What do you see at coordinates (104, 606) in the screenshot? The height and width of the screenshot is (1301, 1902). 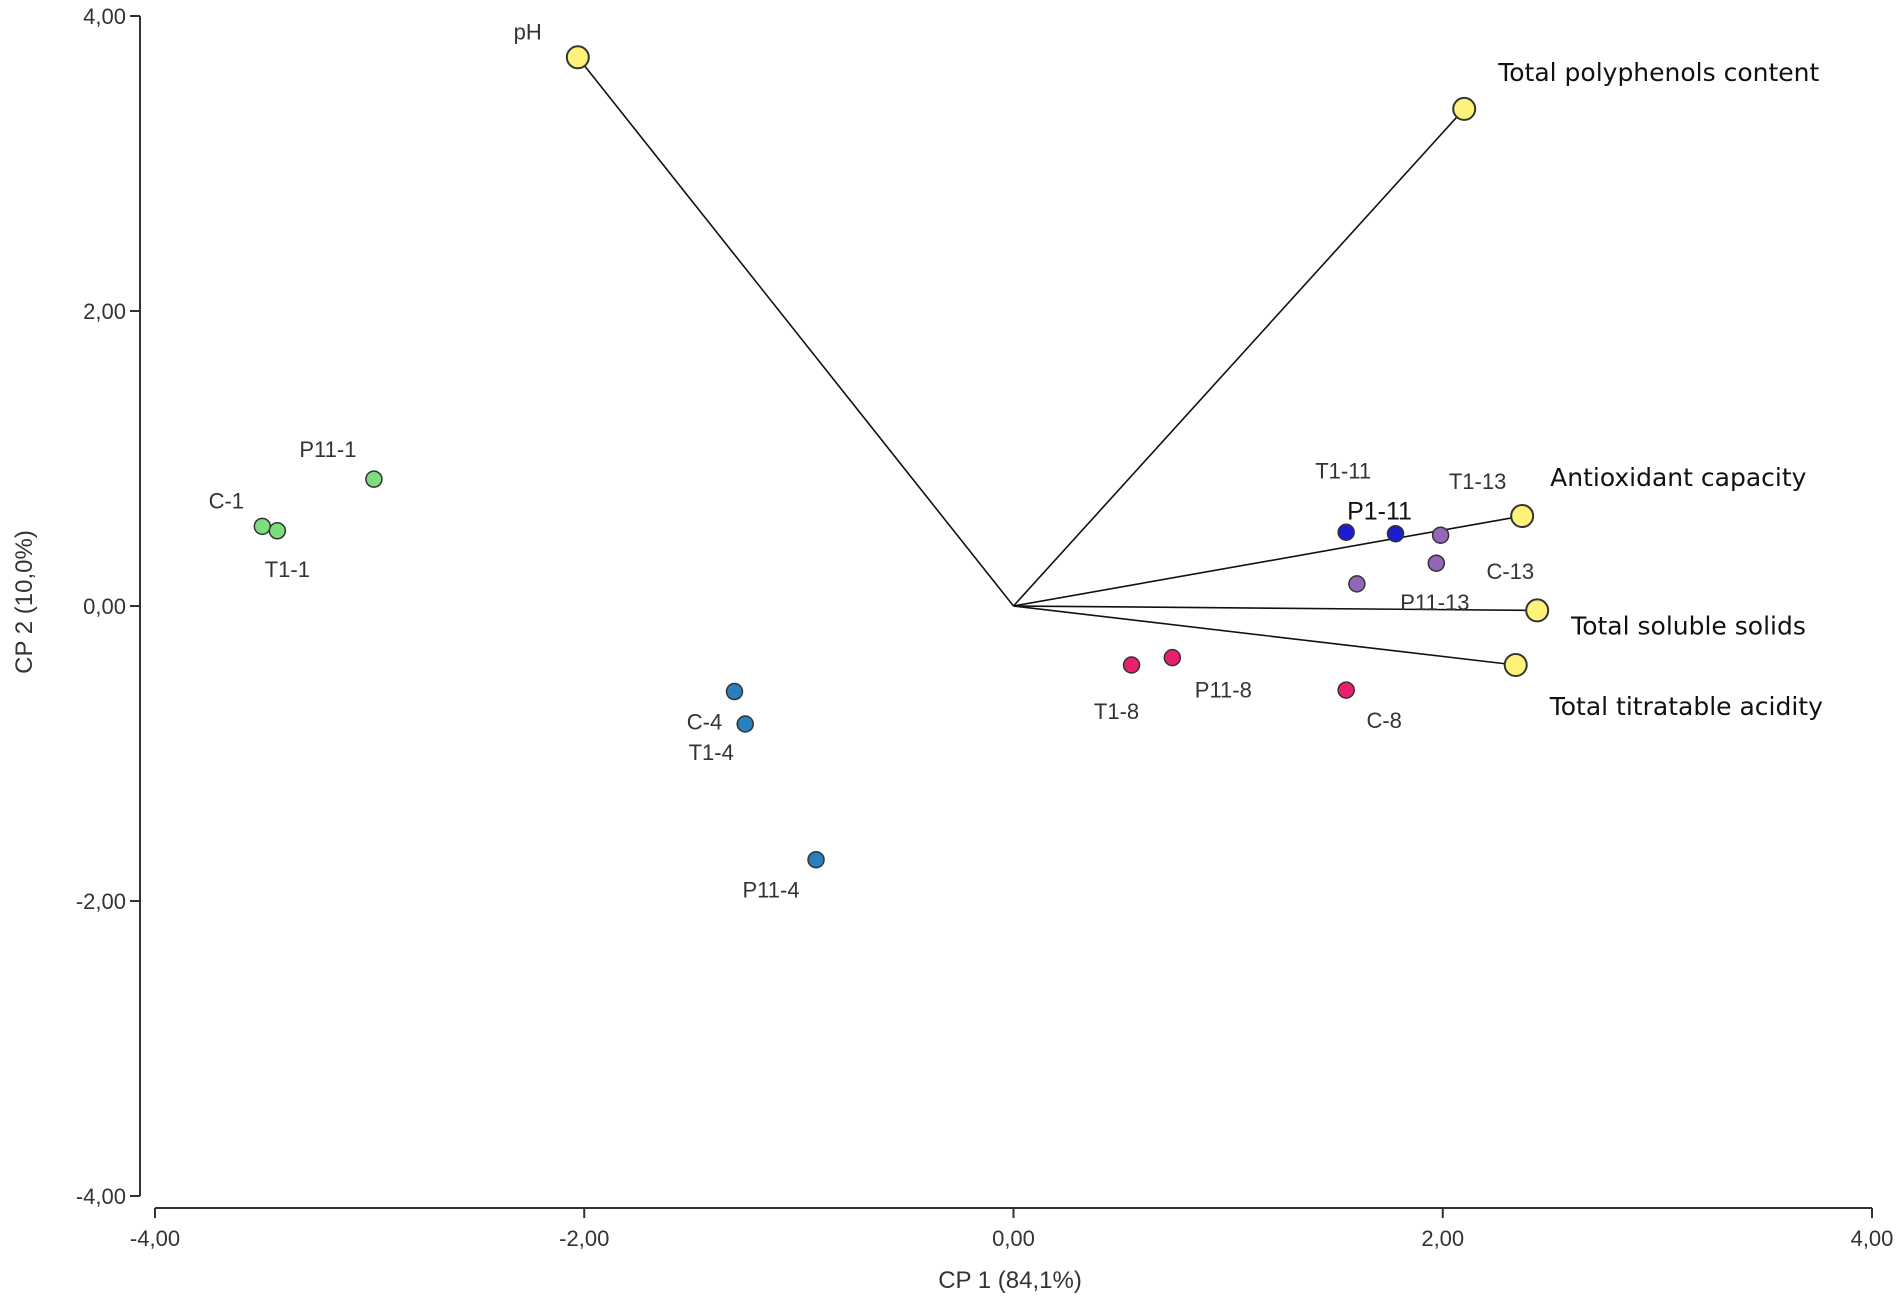 I see `y-tick-label: 0,00` at bounding box center [104, 606].